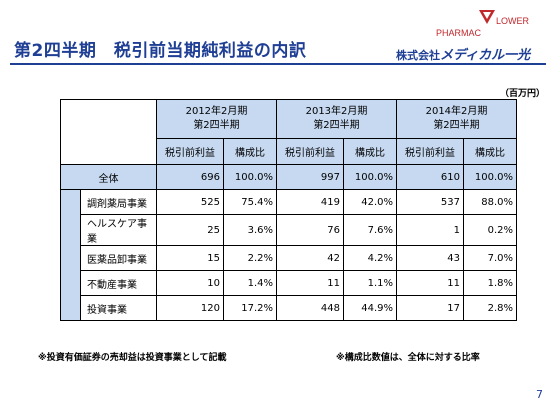  What do you see at coordinates (487, 17) in the screenshot?
I see `flower-logo-icon` at bounding box center [487, 17].